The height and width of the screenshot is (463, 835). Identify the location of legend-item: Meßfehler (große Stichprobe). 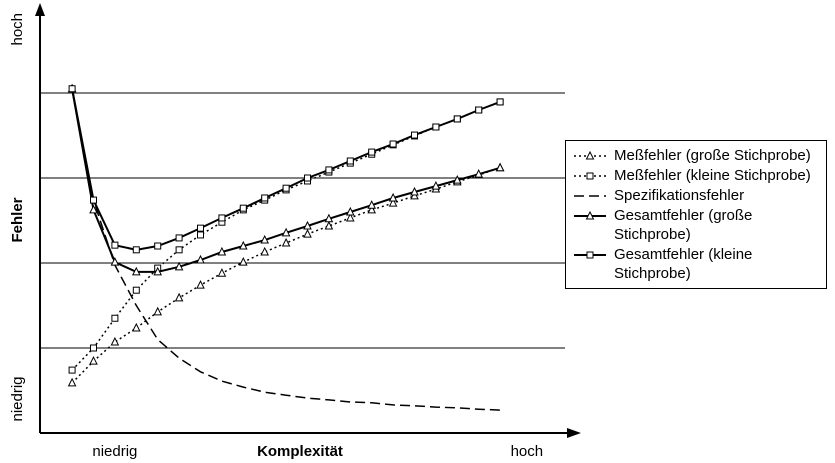
(696, 155).